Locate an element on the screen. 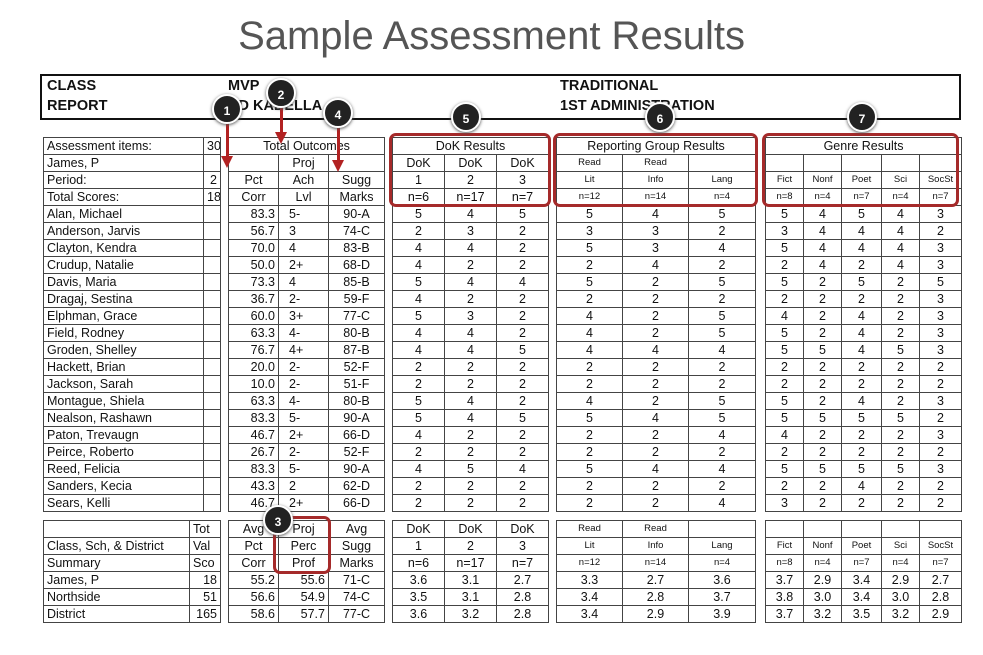 The width and height of the screenshot is (983, 655). marker-4: 4 is located at coordinates (338, 113).